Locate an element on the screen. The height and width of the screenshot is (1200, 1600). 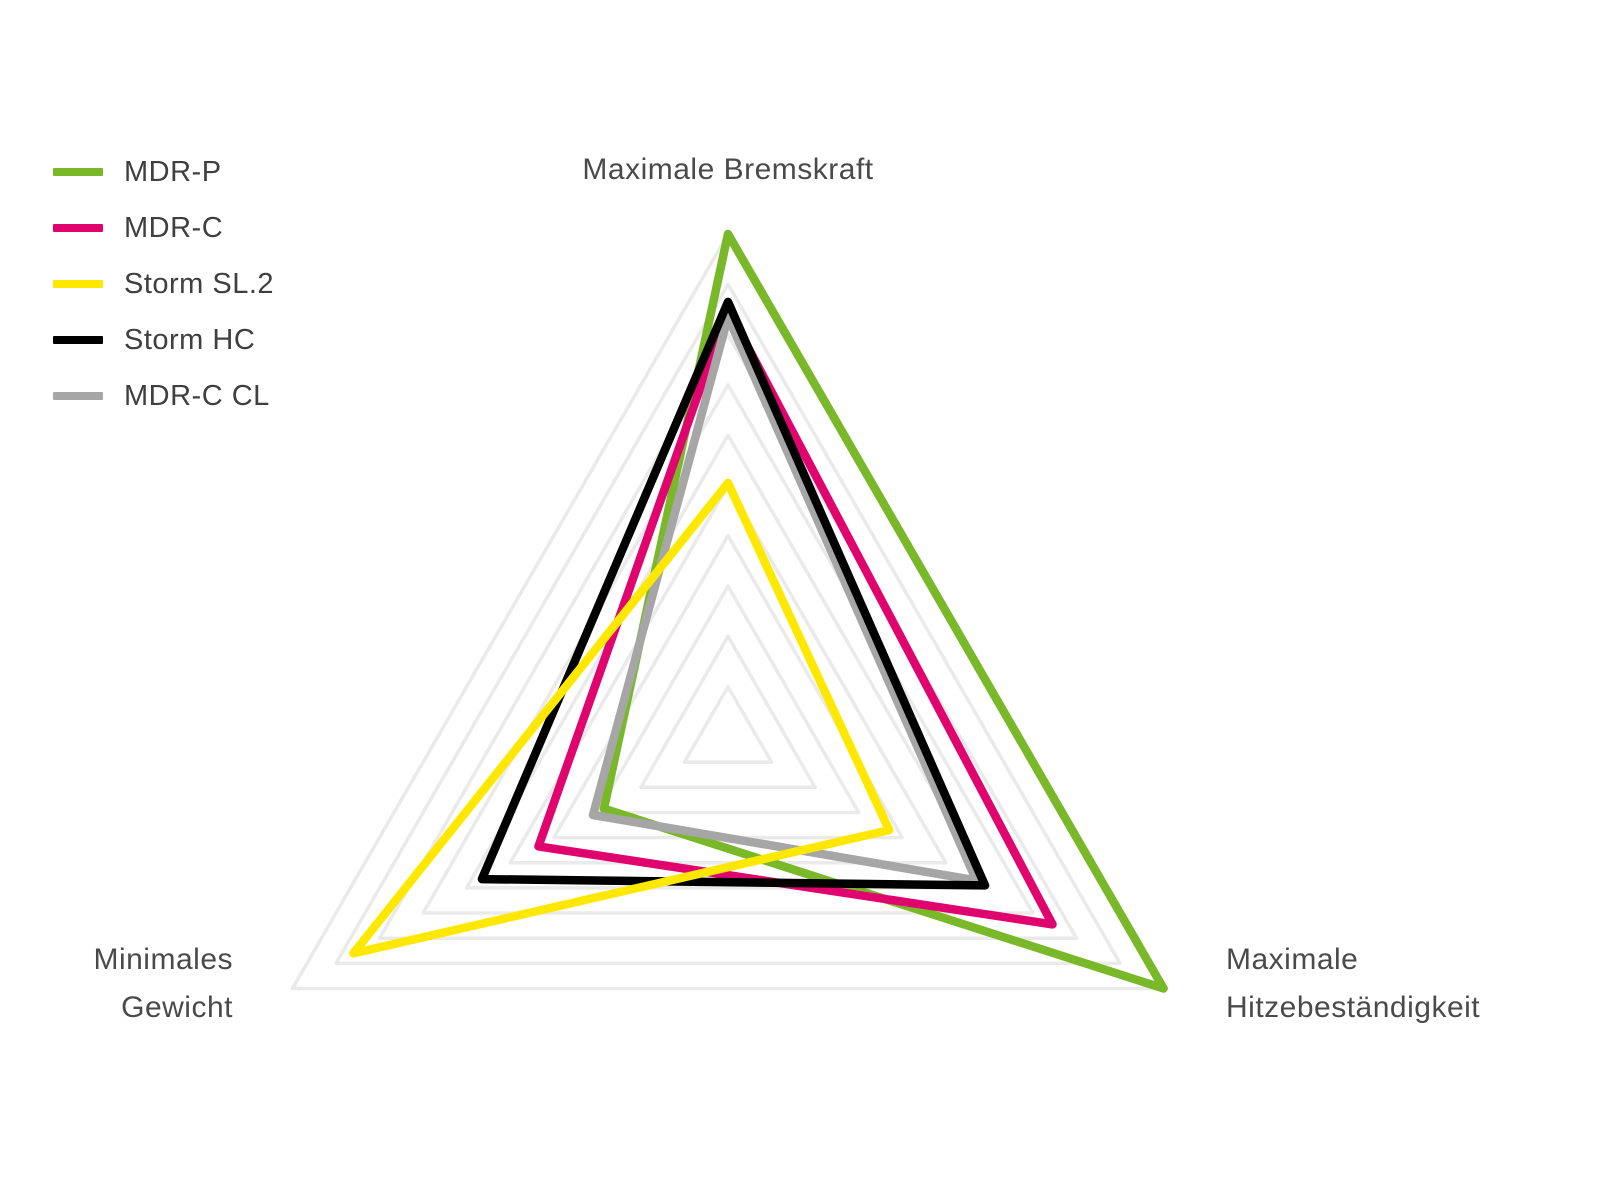
legend-item: MDR-C CL is located at coordinates (163, 396).